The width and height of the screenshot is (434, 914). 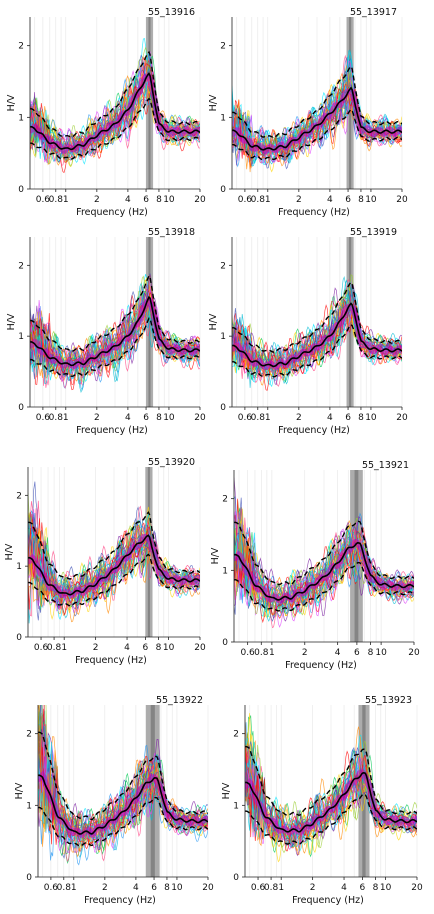 I want to click on panel-title: 55_13921, so click(x=385, y=465).